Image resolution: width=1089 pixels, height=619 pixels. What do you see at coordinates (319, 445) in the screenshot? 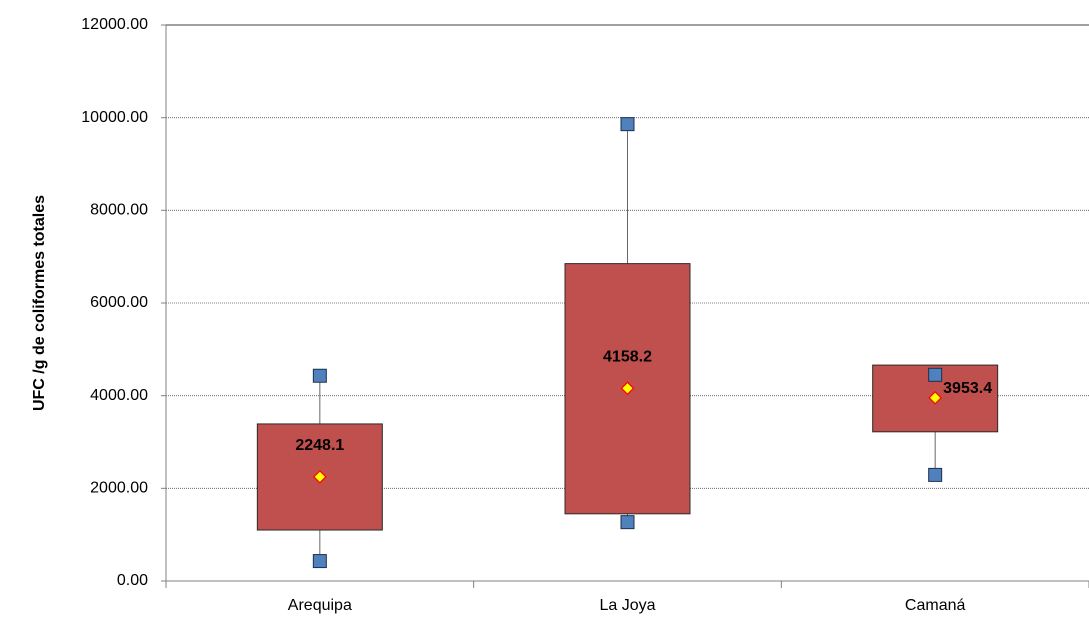
I see `data-label: 2248.1` at bounding box center [319, 445].